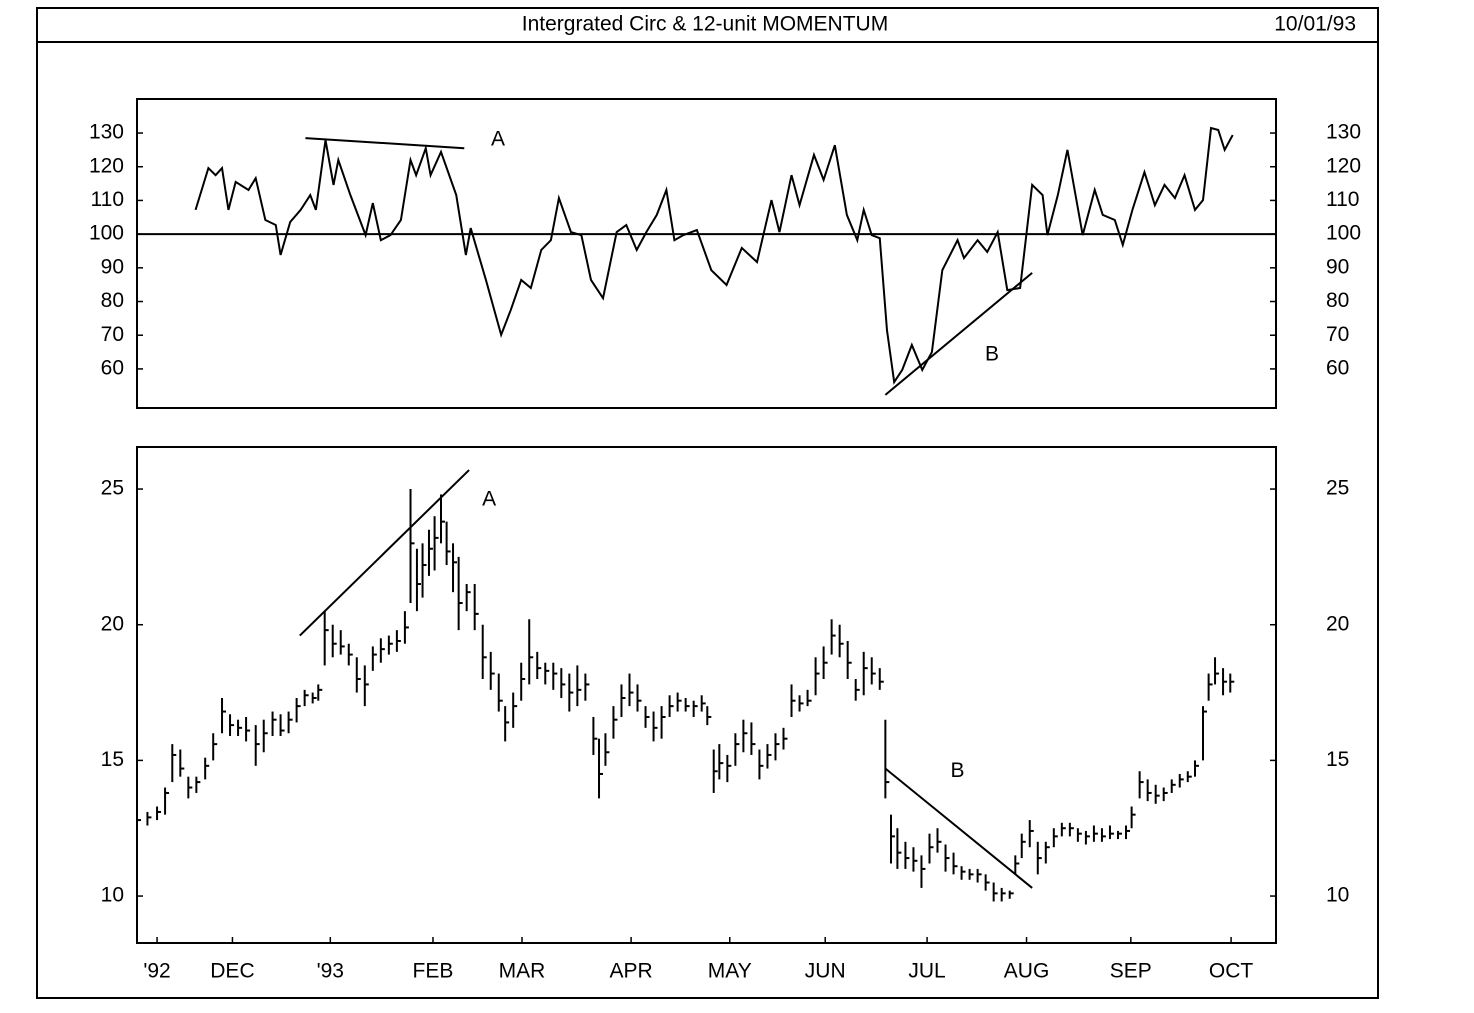 The width and height of the screenshot is (1474, 1013). Describe the element at coordinates (1337, 488) in the screenshot. I see `y2-tick-label: 25` at that location.